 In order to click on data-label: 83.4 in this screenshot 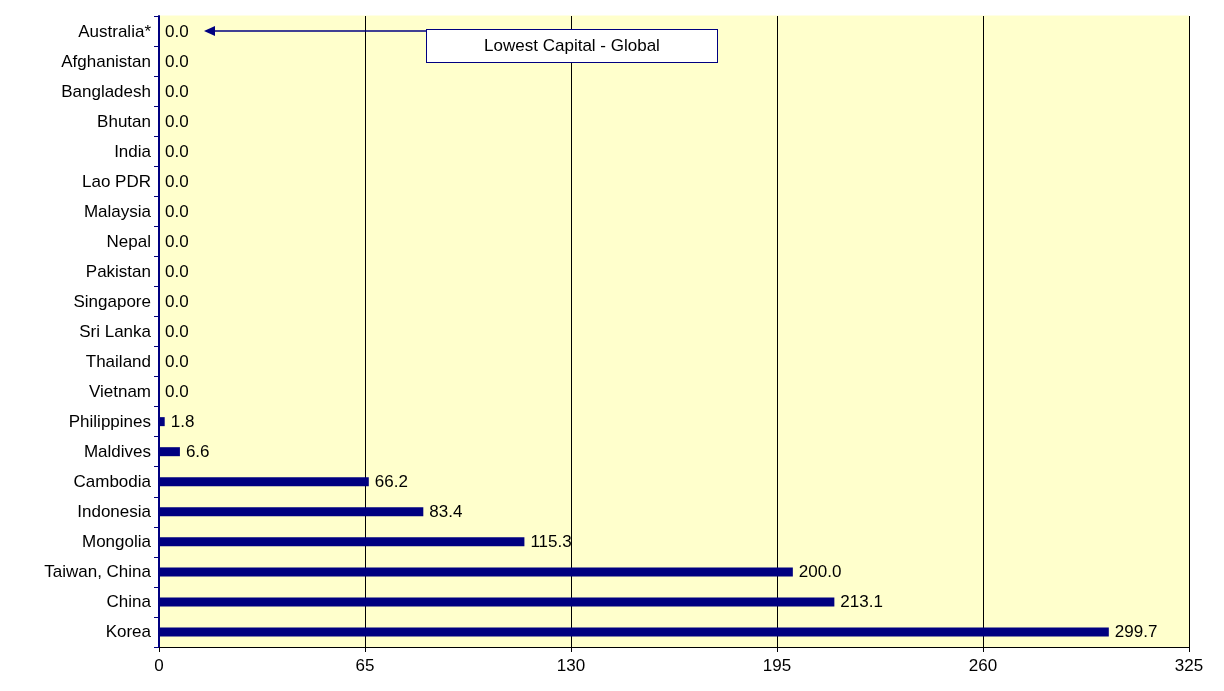, I will do `click(446, 512)`.